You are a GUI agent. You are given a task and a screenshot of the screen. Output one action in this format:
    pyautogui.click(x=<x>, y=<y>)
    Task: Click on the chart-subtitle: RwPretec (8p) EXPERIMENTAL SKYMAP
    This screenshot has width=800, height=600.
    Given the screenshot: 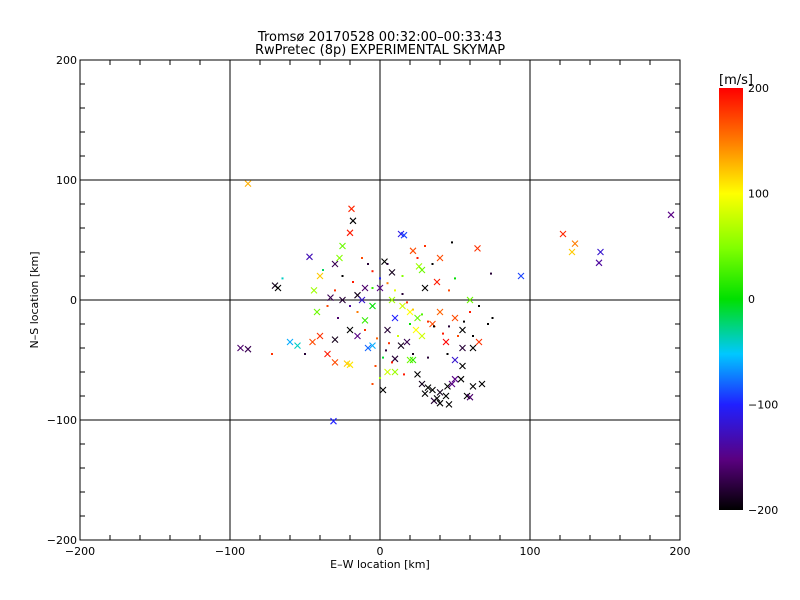 What is the action you would take?
    pyautogui.click(x=380, y=50)
    